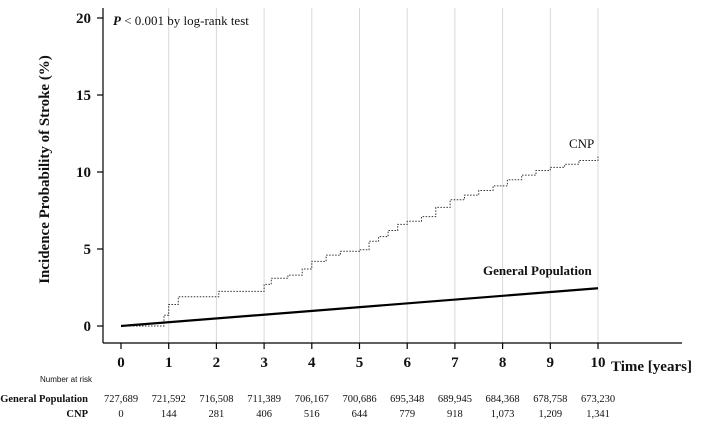 The image size is (705, 422). What do you see at coordinates (551, 363) in the screenshot?
I see `x-tick-label-9: 9` at bounding box center [551, 363].